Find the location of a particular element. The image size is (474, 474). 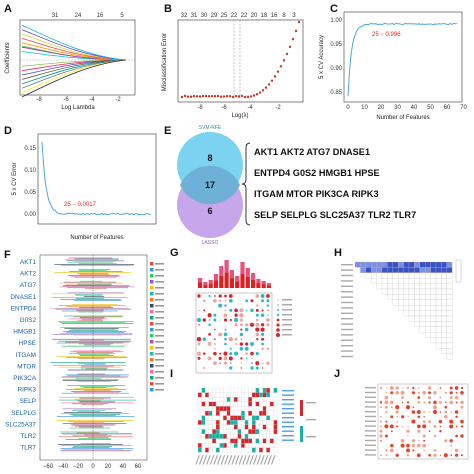

panel-h-legend-box is located at coordinates (458, 271).